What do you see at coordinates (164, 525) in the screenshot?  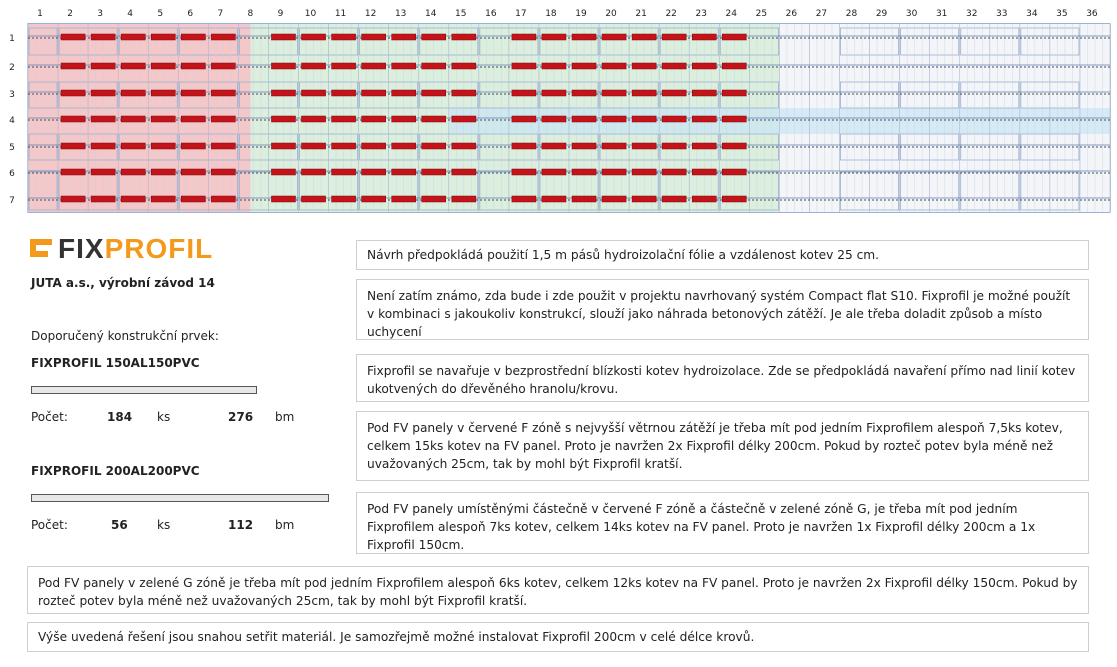 I see `product-2-unit-ks: ks` at bounding box center [164, 525].